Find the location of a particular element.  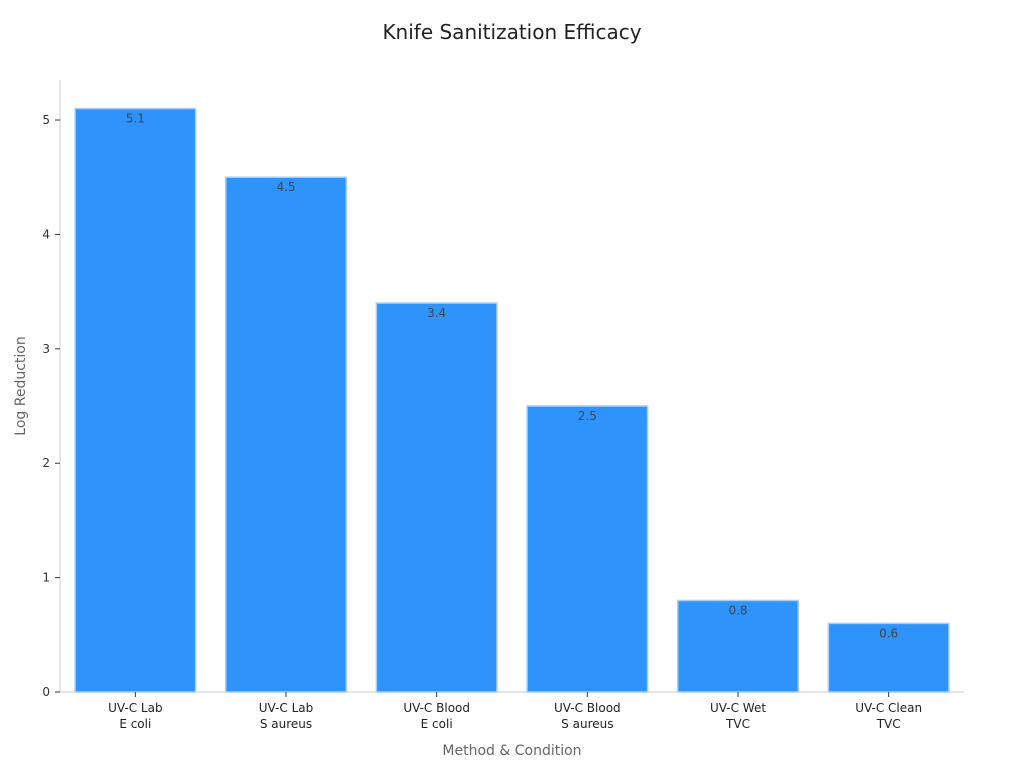

y-tick-label: 5 is located at coordinates (46, 120).